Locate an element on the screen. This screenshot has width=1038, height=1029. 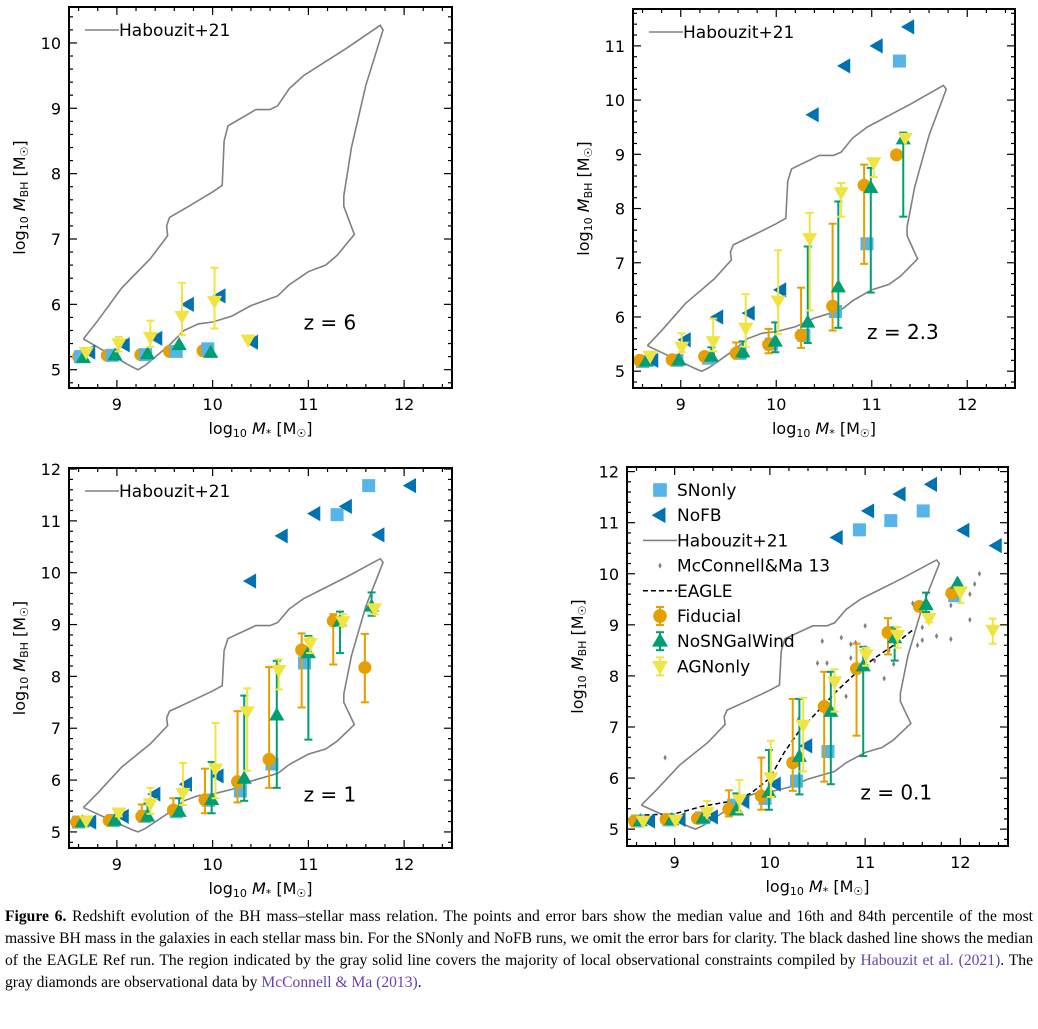
y-tick-label: 10 is located at coordinates (615, 100).